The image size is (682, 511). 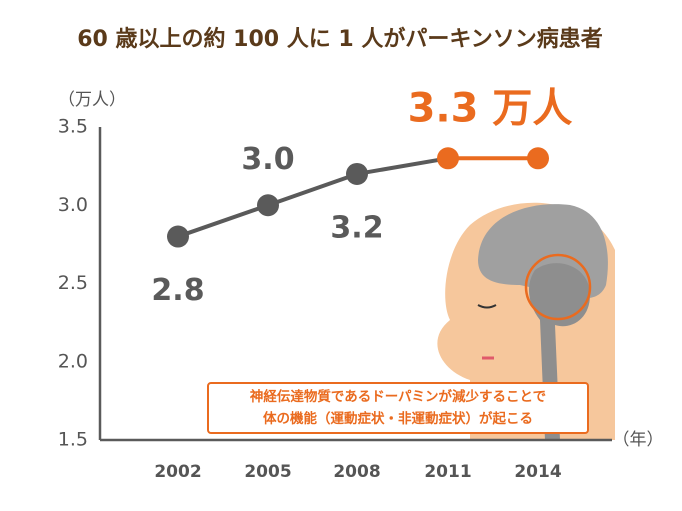 I want to click on y-tick-label: 3.5, so click(x=73, y=127).